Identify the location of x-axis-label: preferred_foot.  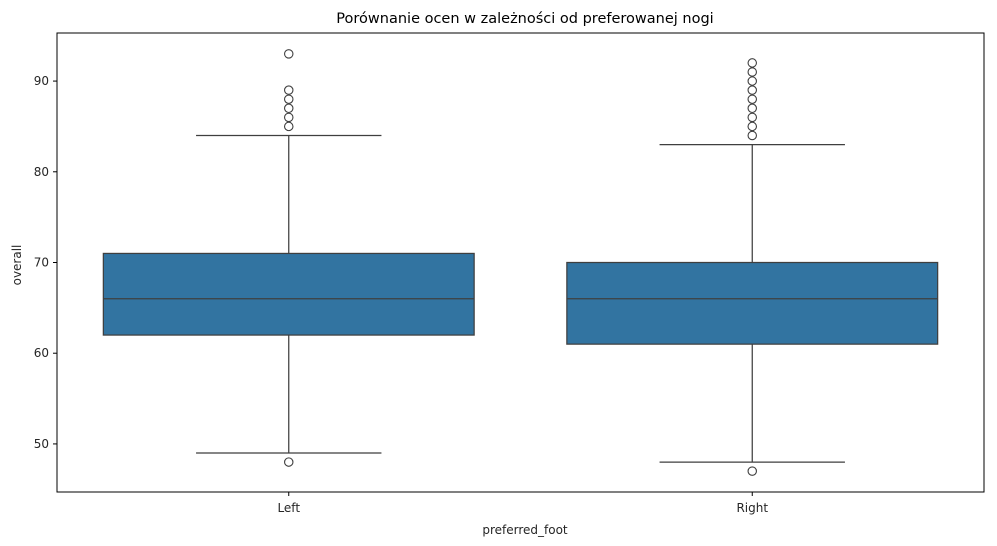
(525, 530).